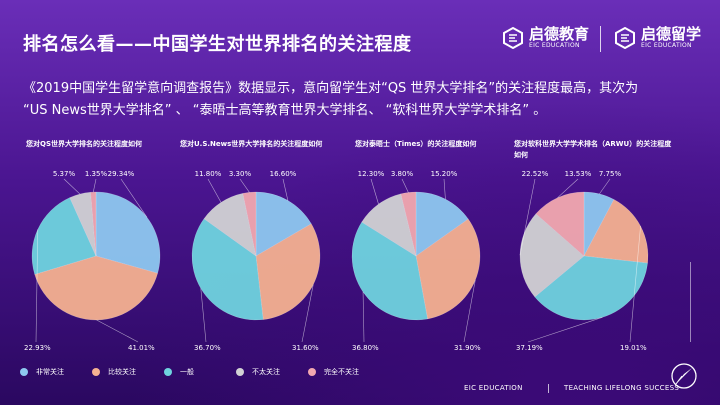 This screenshot has width=720, height=405. What do you see at coordinates (217, 44) in the screenshot?
I see `page-title: 排名怎么看——中国学生对世界排名的关注程度` at bounding box center [217, 44].